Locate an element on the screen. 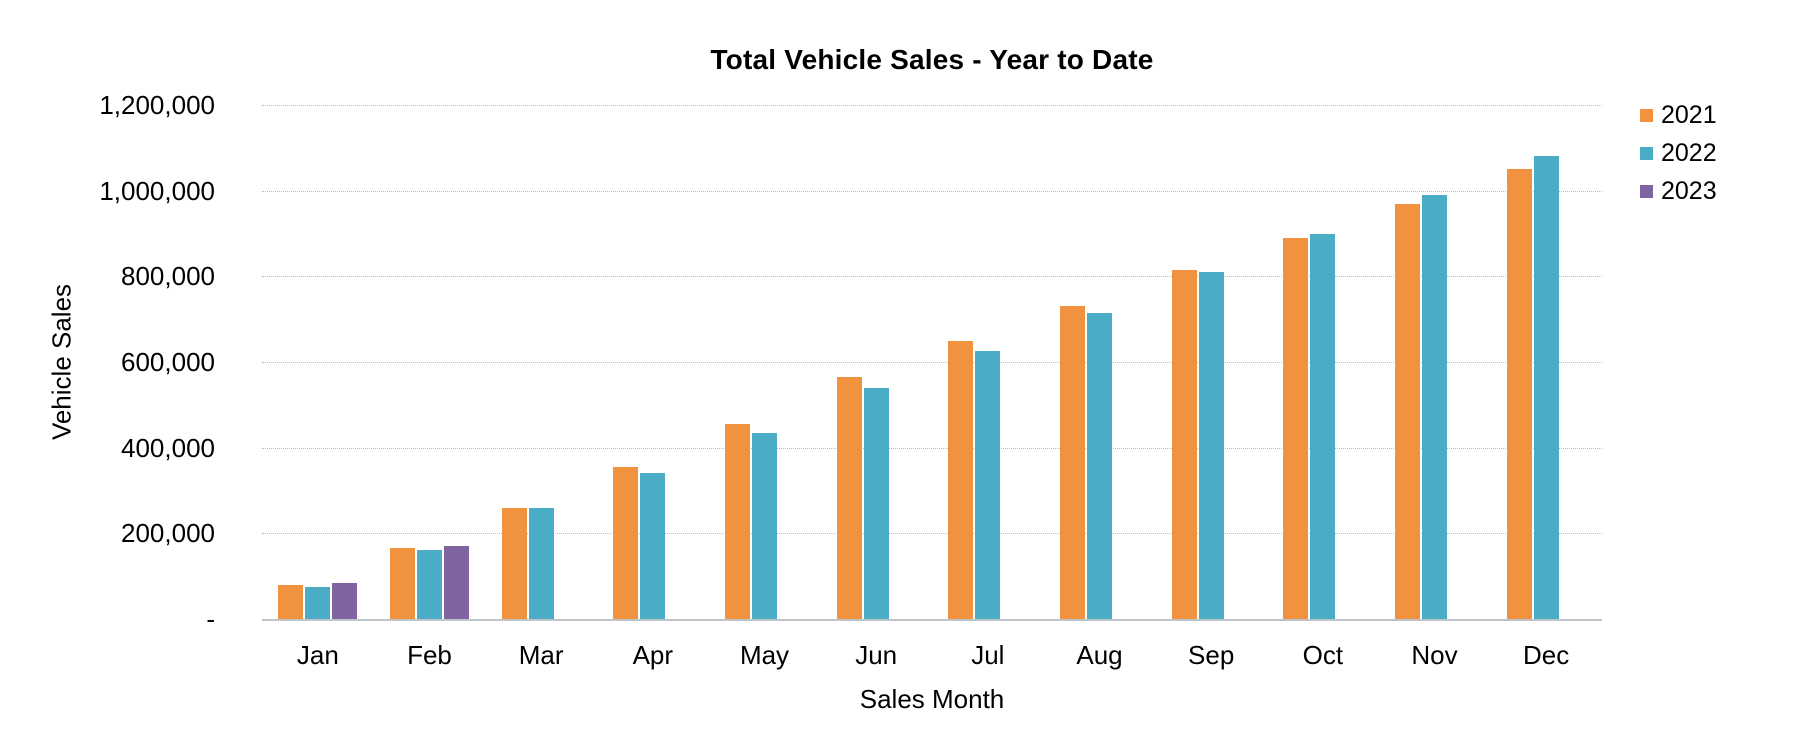 The height and width of the screenshot is (750, 1800). x-tick-label-jan: Jan is located at coordinates (317, 655).